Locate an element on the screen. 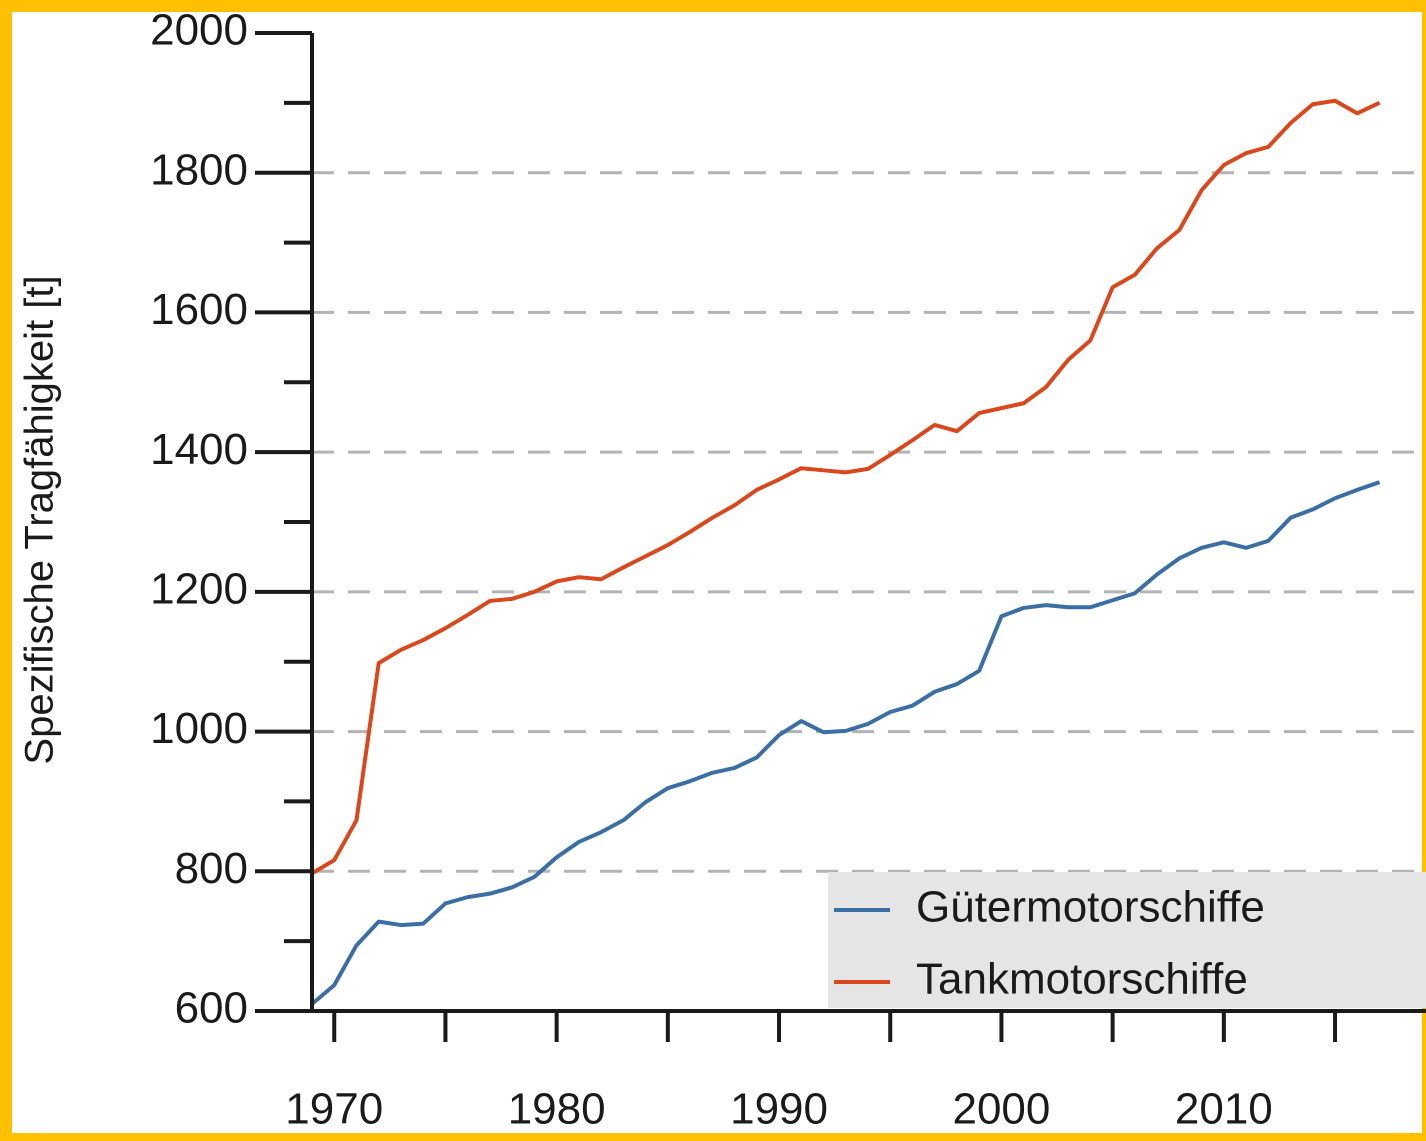  x-tick-label: 1970 is located at coordinates (334, 1109).